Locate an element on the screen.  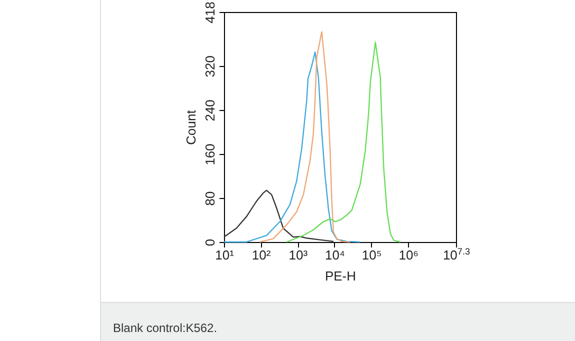
y-axis-title: Count is located at coordinates (191, 127).